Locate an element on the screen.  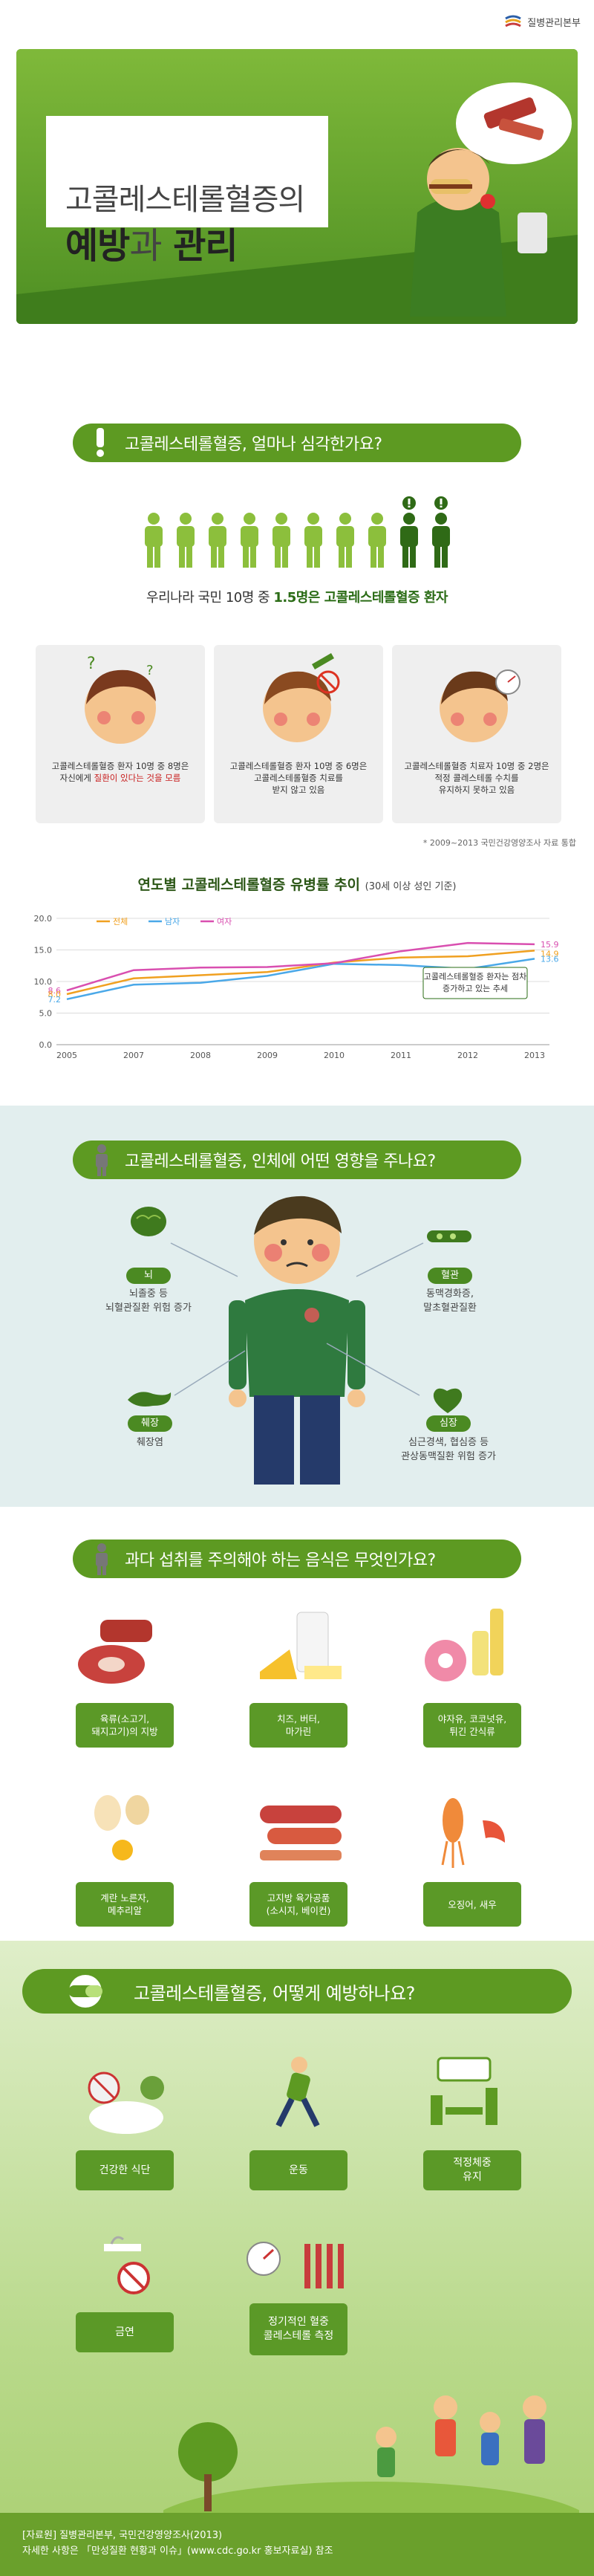
food-meat-line2: 돼지고기)의 지방 is located at coordinates (125, 1731).